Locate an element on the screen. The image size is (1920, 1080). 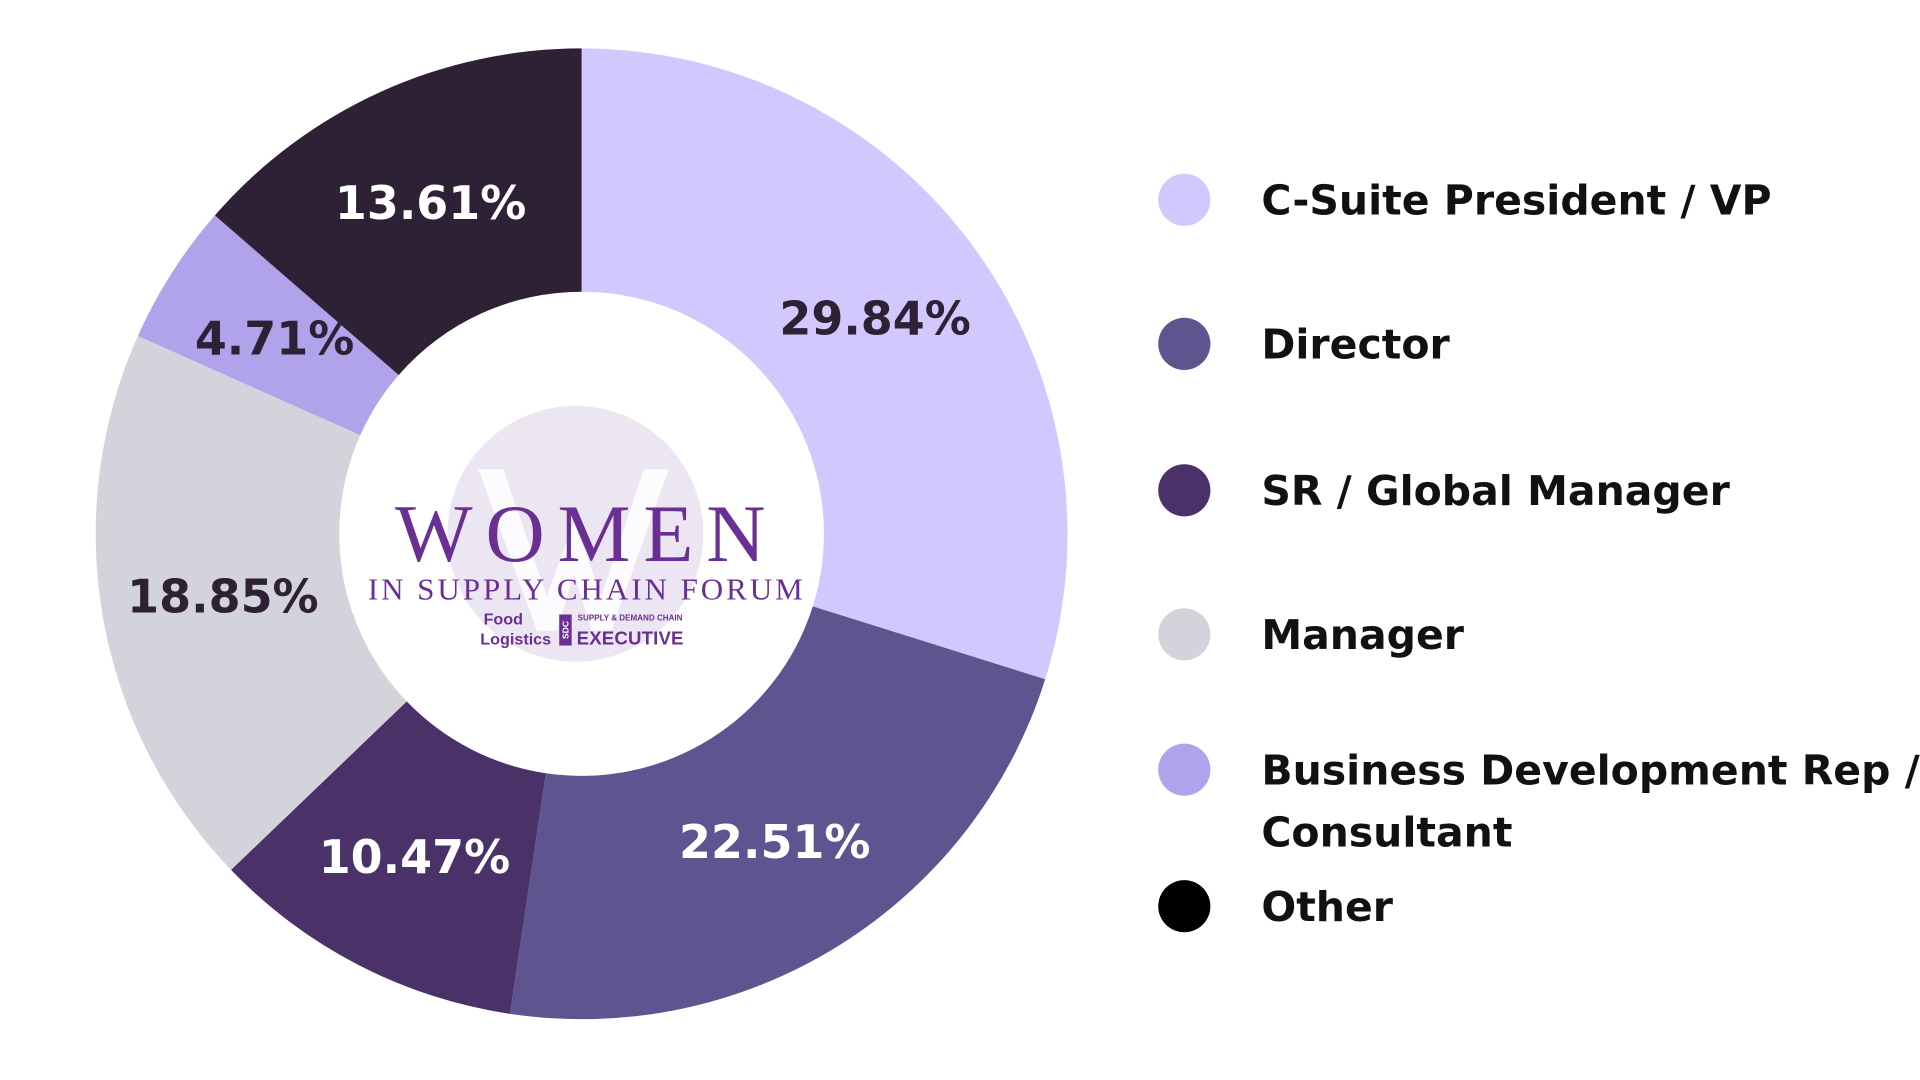
legend-label: Other is located at coordinates (1327, 907).